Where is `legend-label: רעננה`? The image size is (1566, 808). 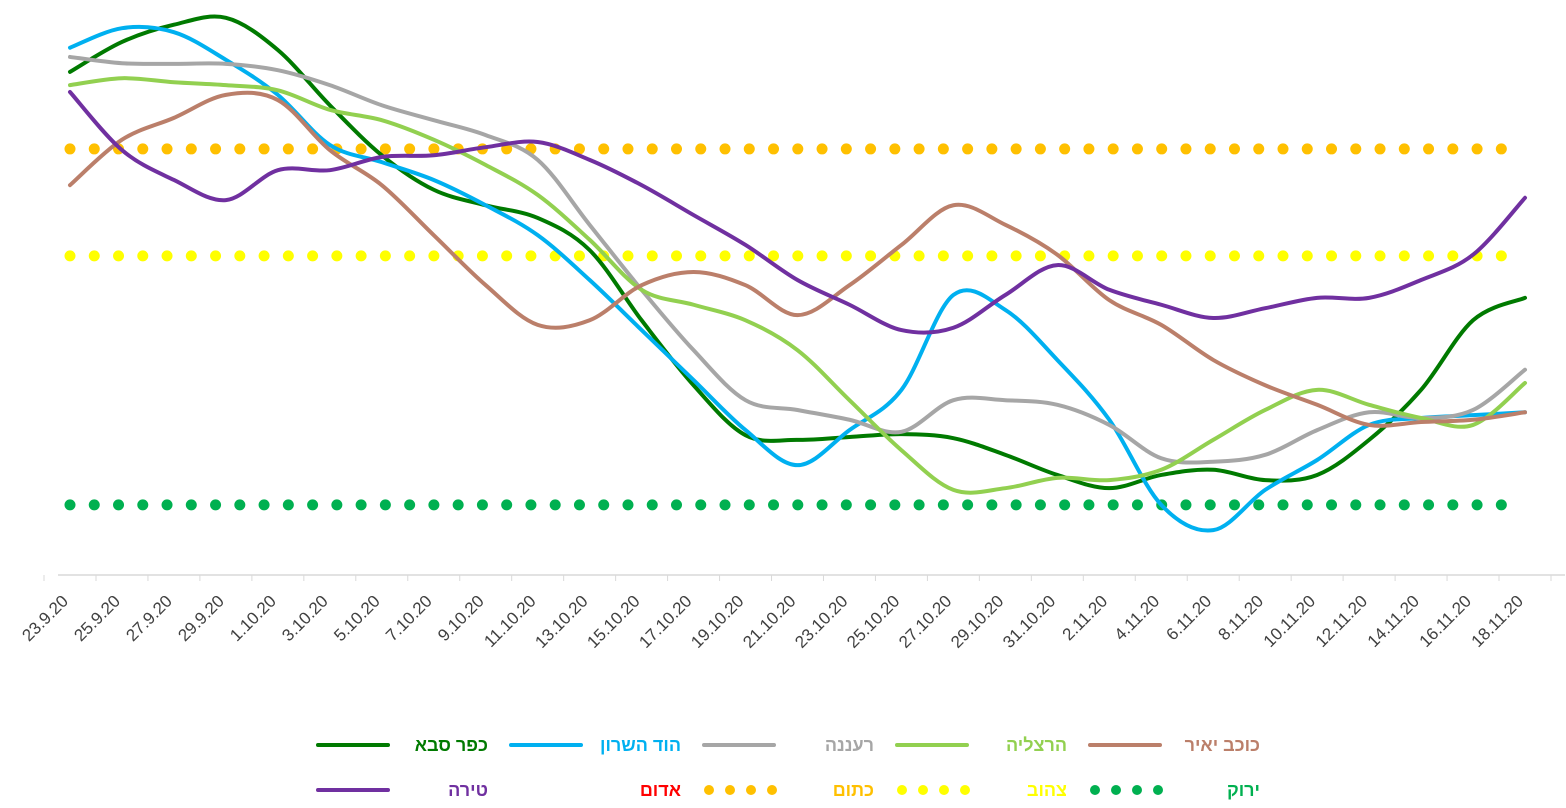
legend-label: רעננה is located at coordinates (849, 745).